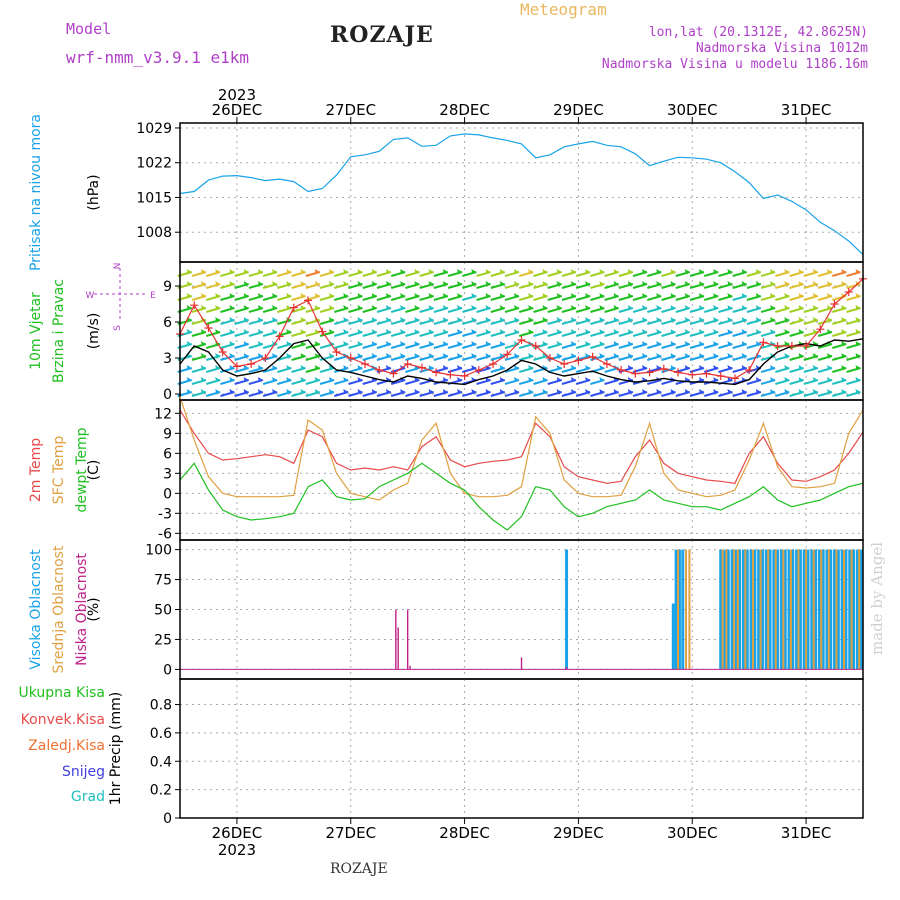 Image resolution: width=900 pixels, height=900 pixels. What do you see at coordinates (165, 514) in the screenshot?
I see `temperature-ytick-label: -3` at bounding box center [165, 514].